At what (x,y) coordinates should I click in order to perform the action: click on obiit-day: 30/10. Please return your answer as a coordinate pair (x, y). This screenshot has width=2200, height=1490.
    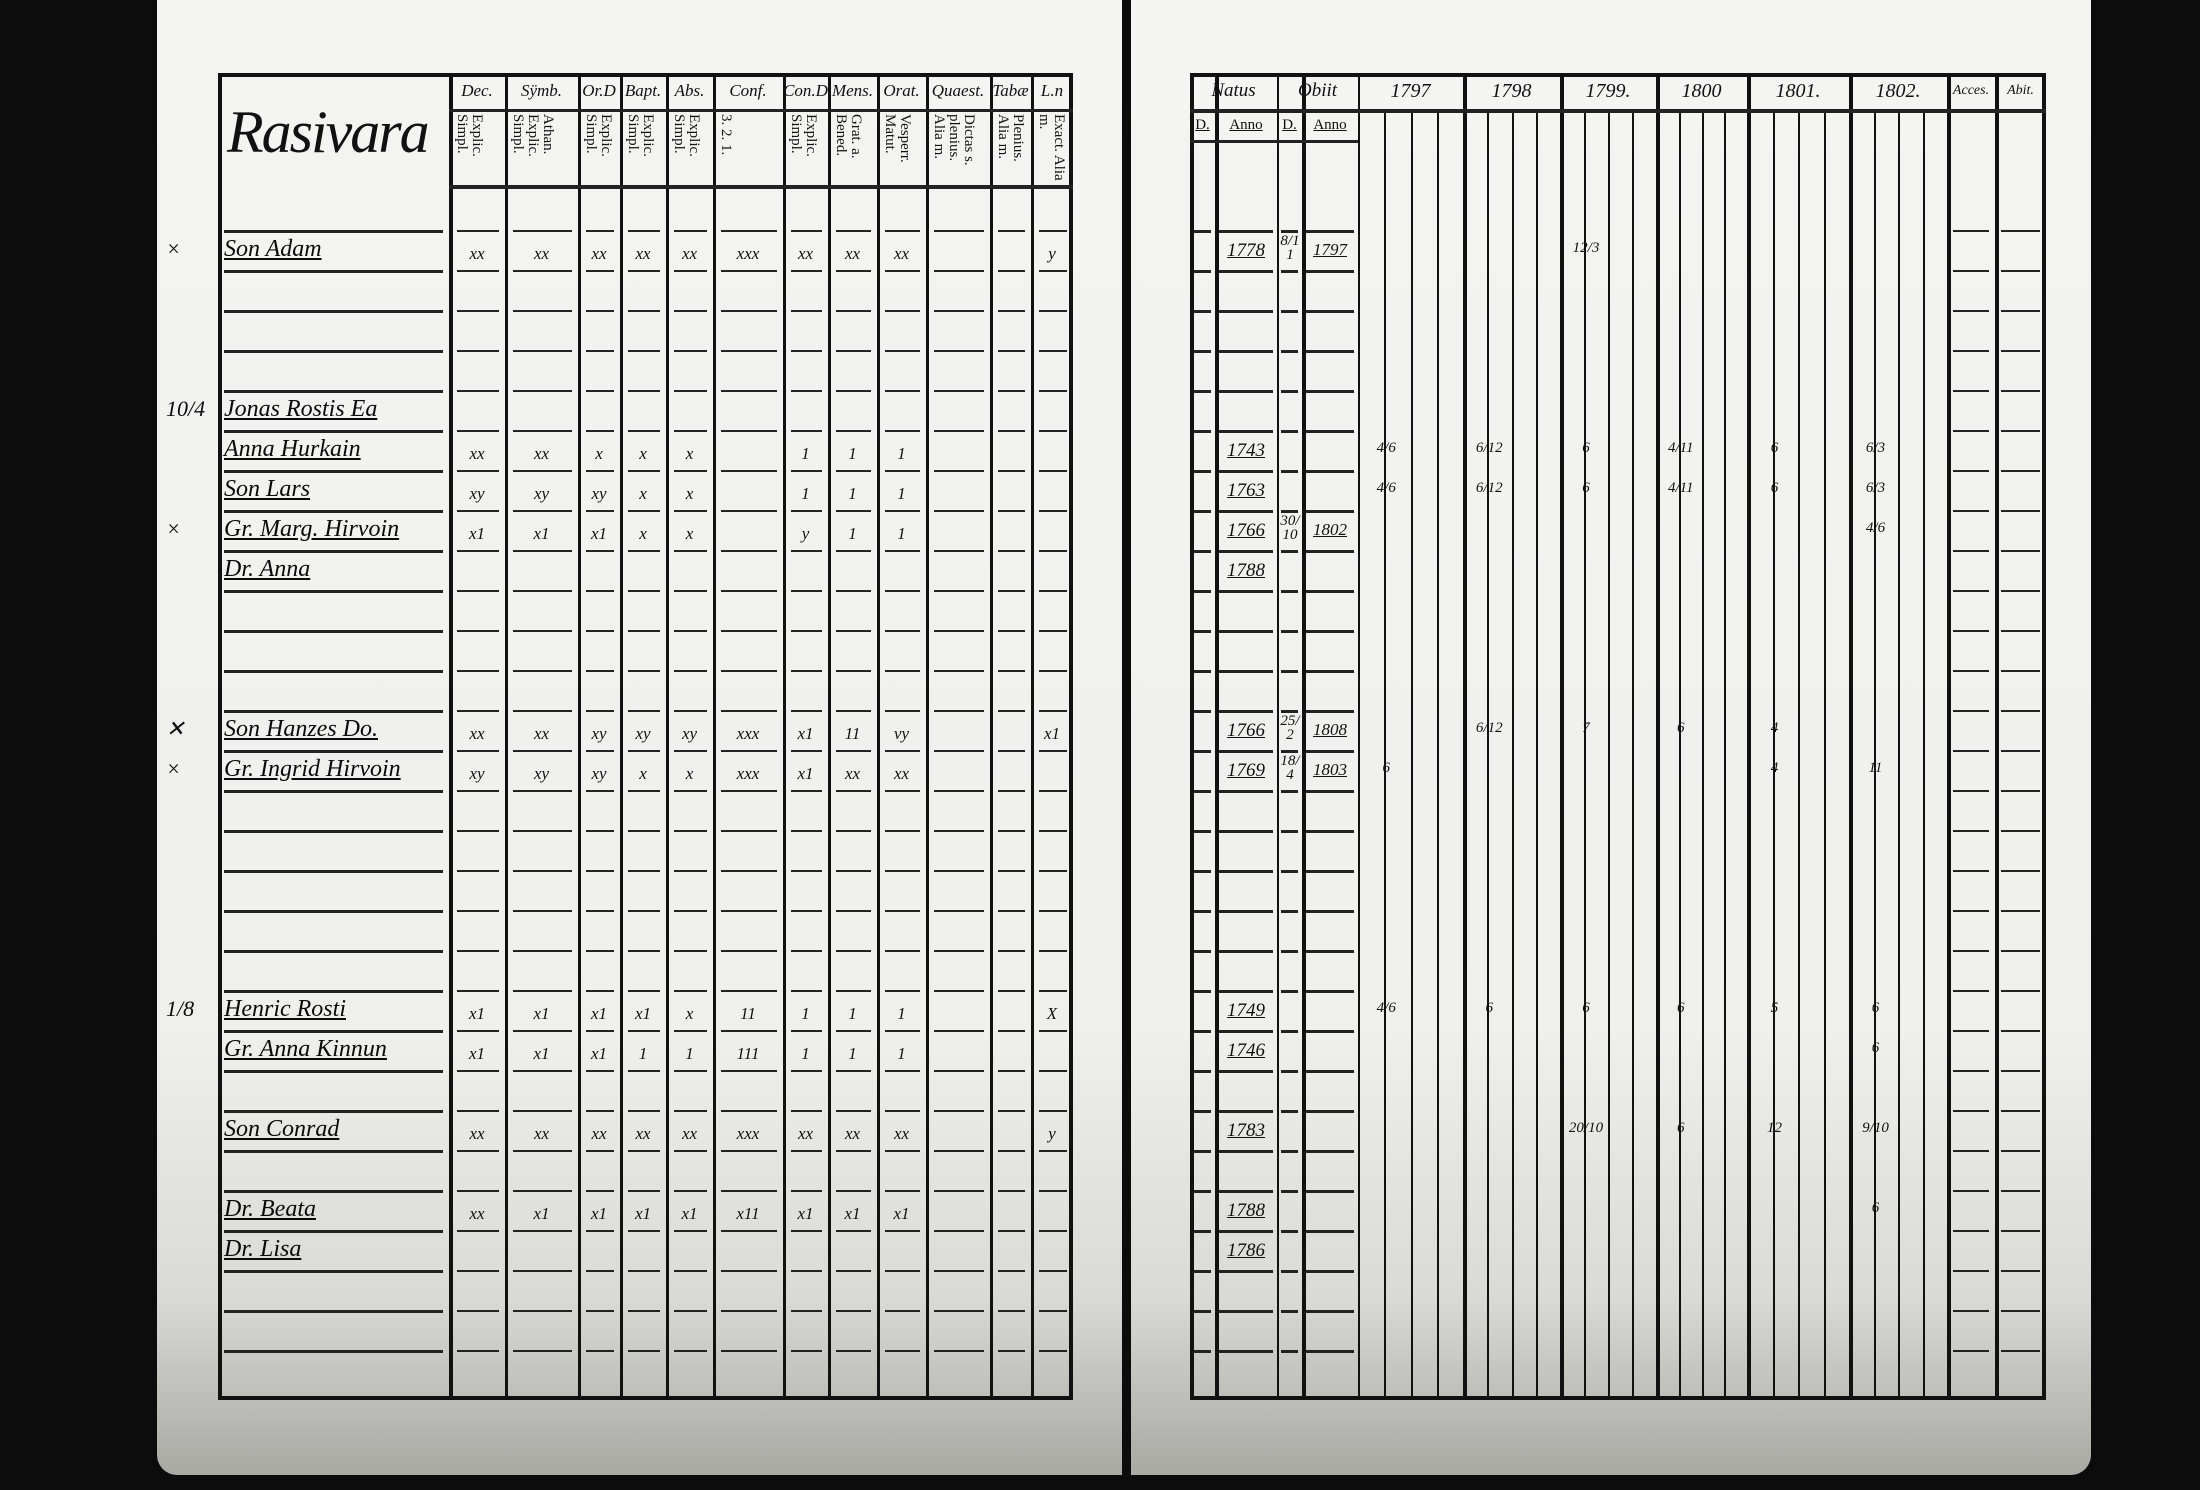
    Looking at the image, I should click on (1290, 528).